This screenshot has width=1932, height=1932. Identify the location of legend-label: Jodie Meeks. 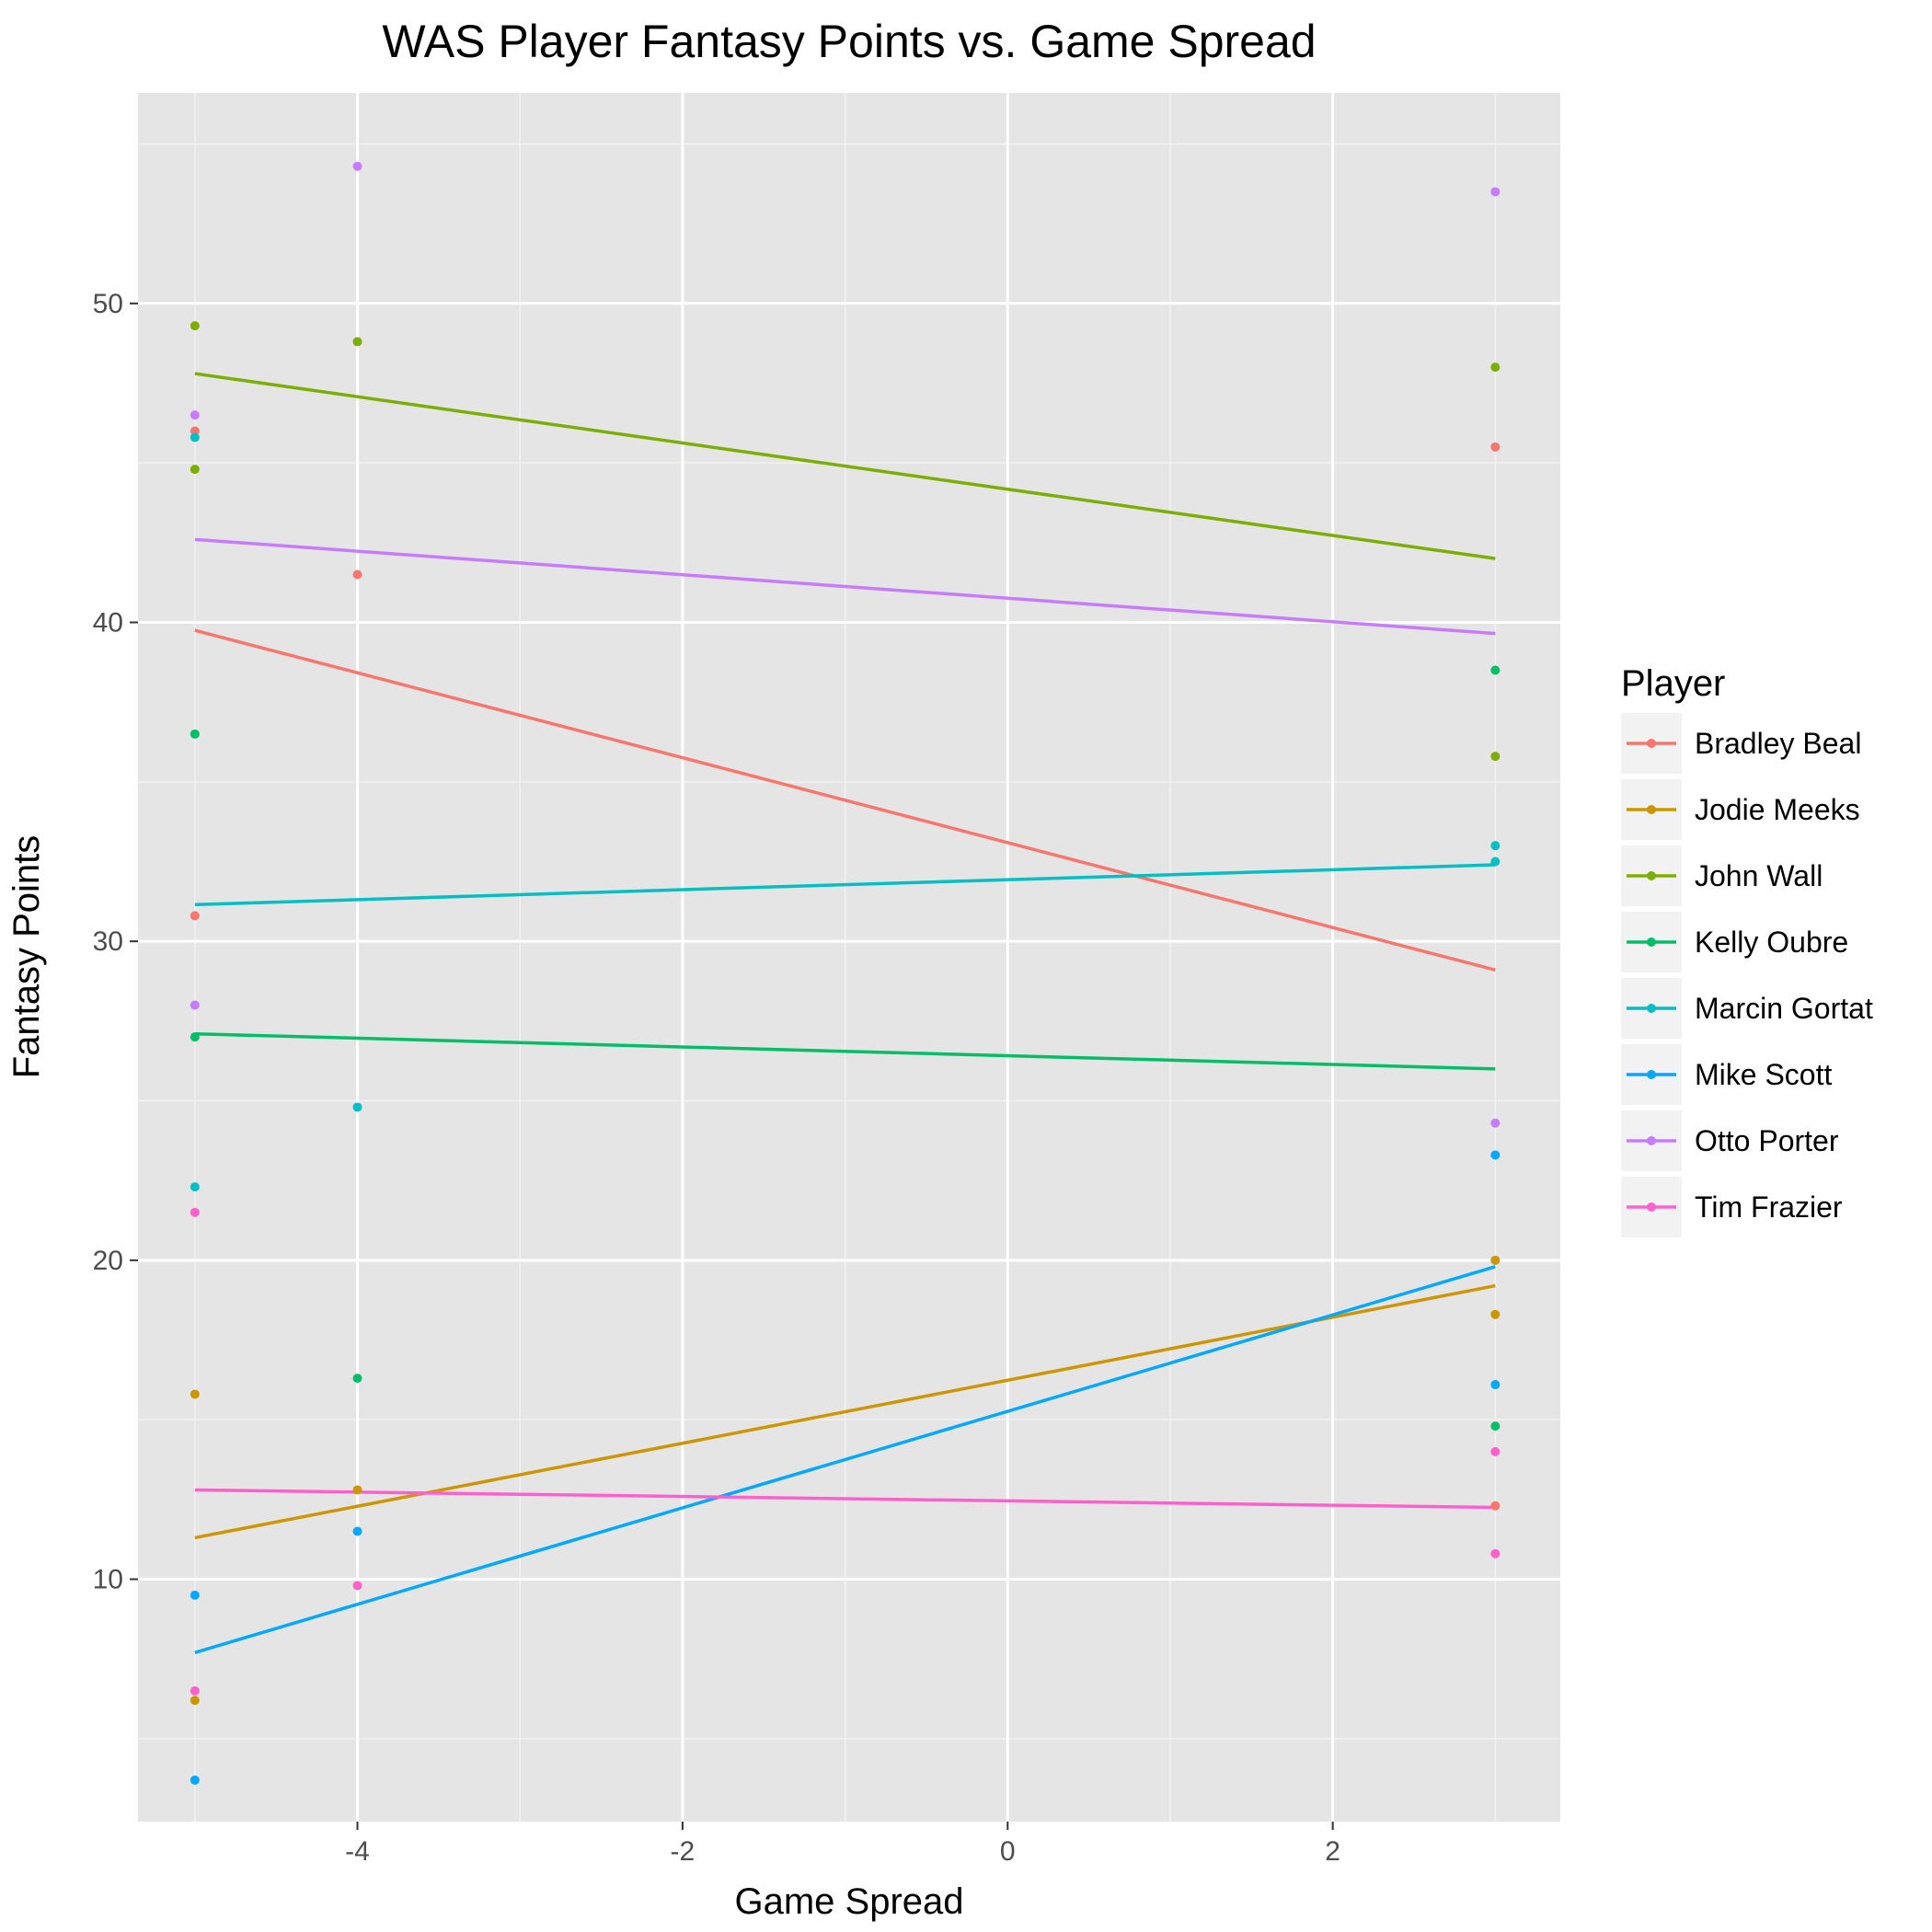
(1777, 809).